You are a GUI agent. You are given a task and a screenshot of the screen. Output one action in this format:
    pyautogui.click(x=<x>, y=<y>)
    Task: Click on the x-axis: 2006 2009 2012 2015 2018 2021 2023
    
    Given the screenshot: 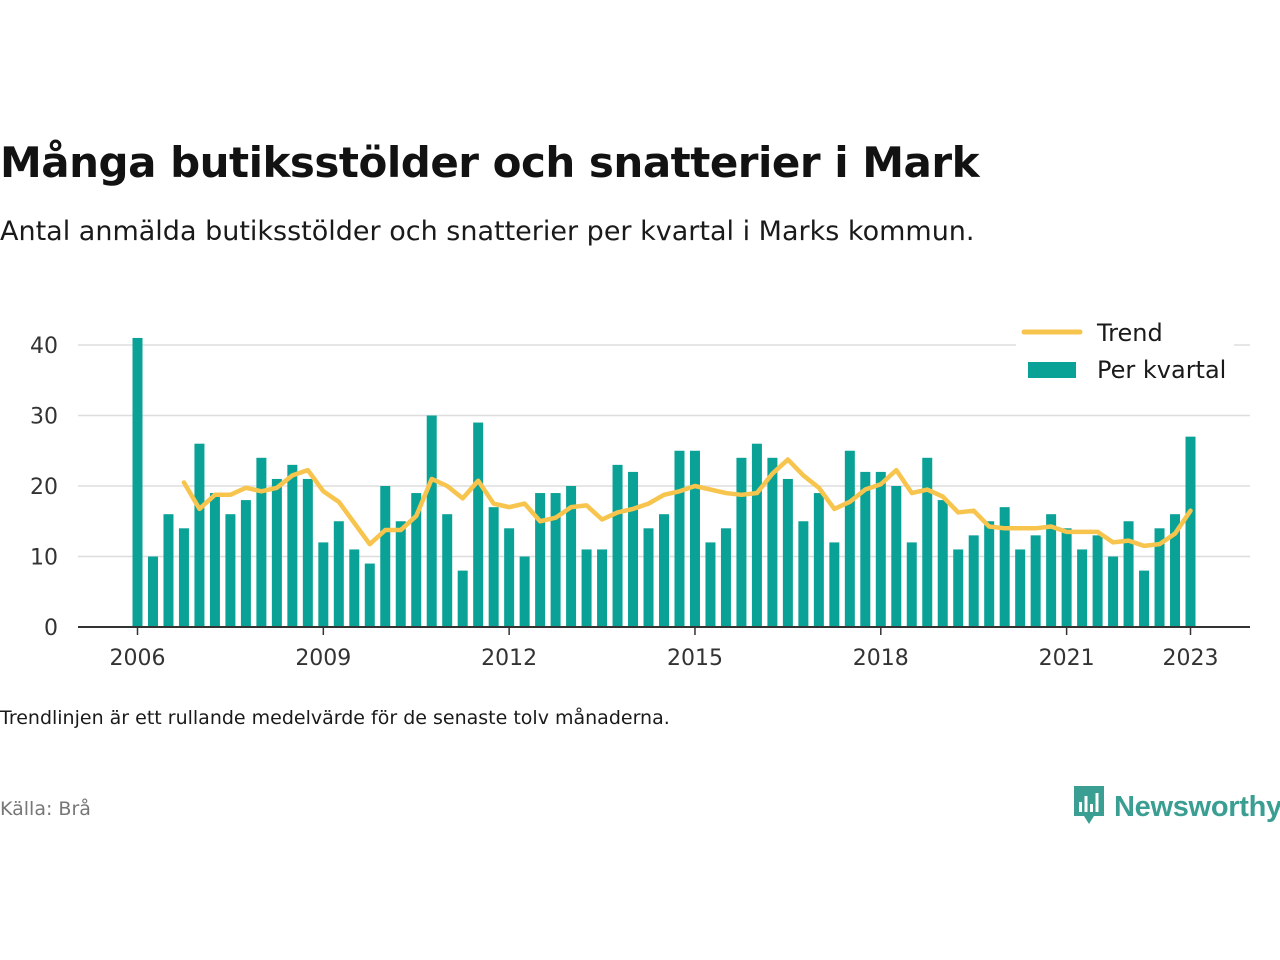 What is the action you would take?
    pyautogui.click(x=664, y=648)
    